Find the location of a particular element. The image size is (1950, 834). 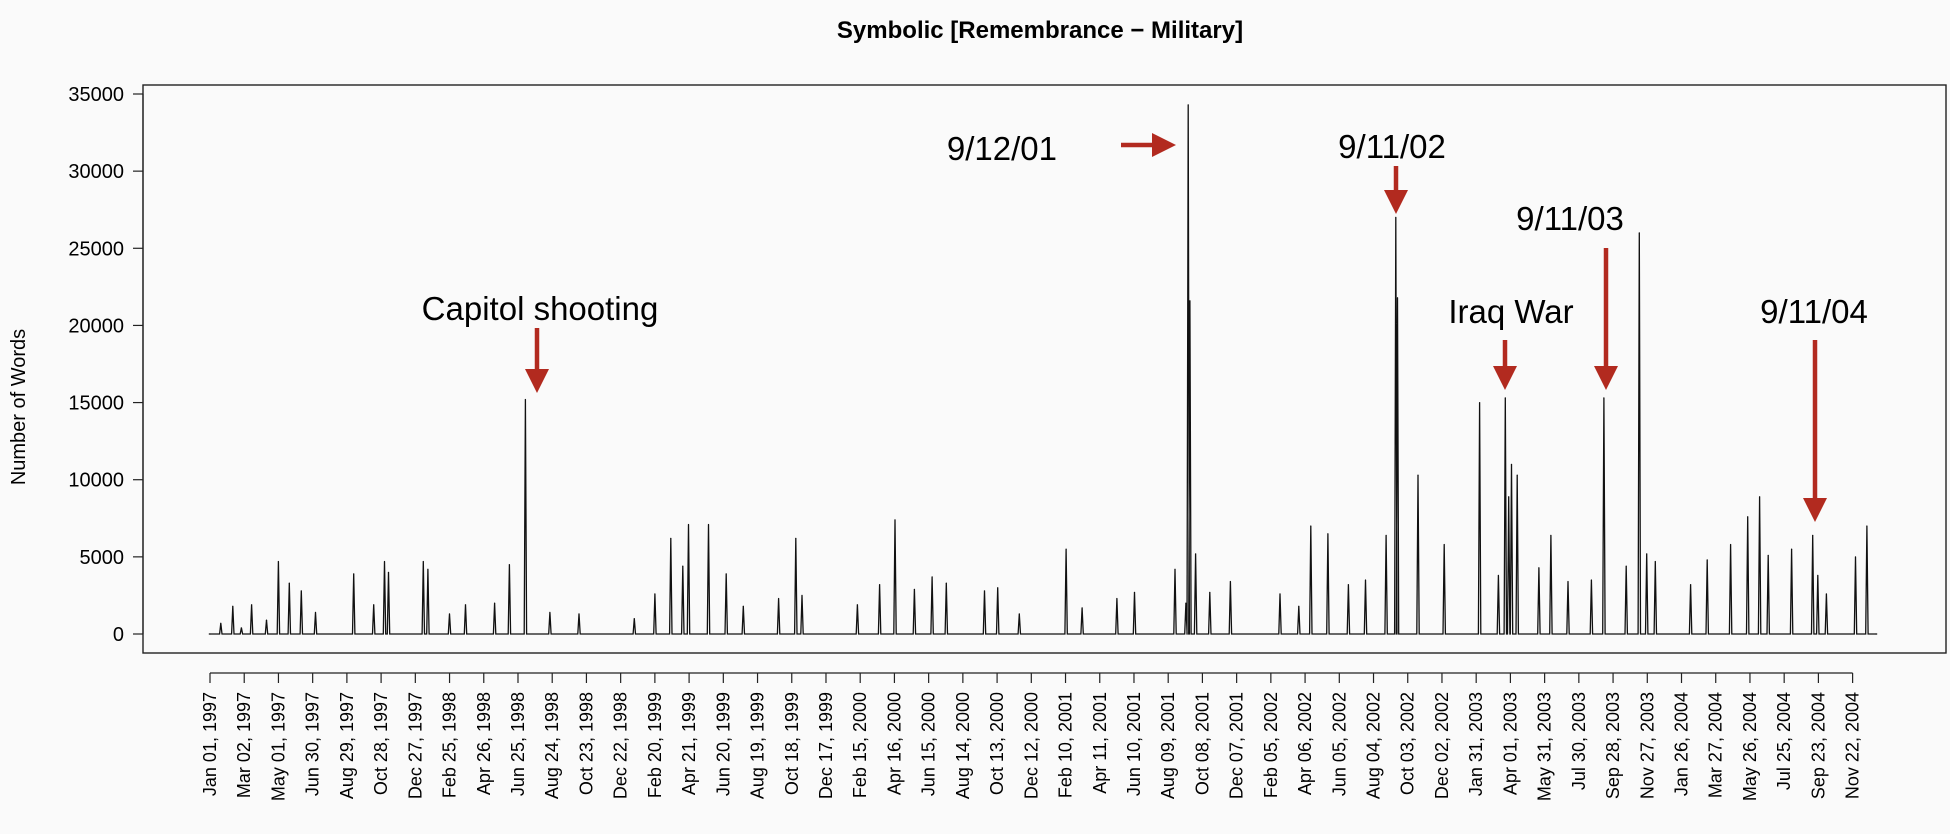

x-tick-label: Feb 25, 1998 is located at coordinates (450, 745).